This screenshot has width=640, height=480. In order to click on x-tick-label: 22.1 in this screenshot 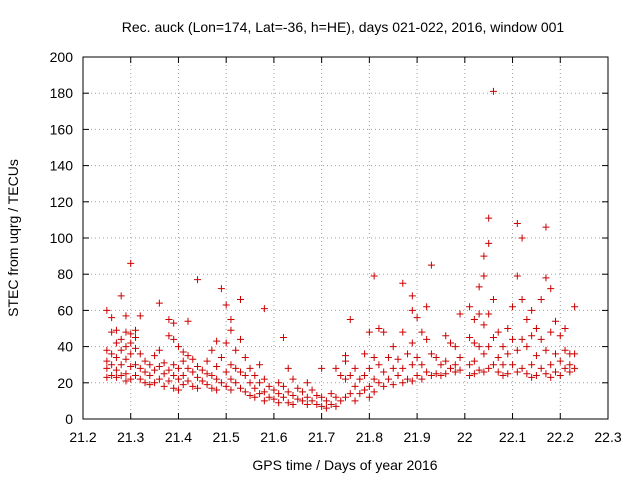, I will do `click(512, 437)`.